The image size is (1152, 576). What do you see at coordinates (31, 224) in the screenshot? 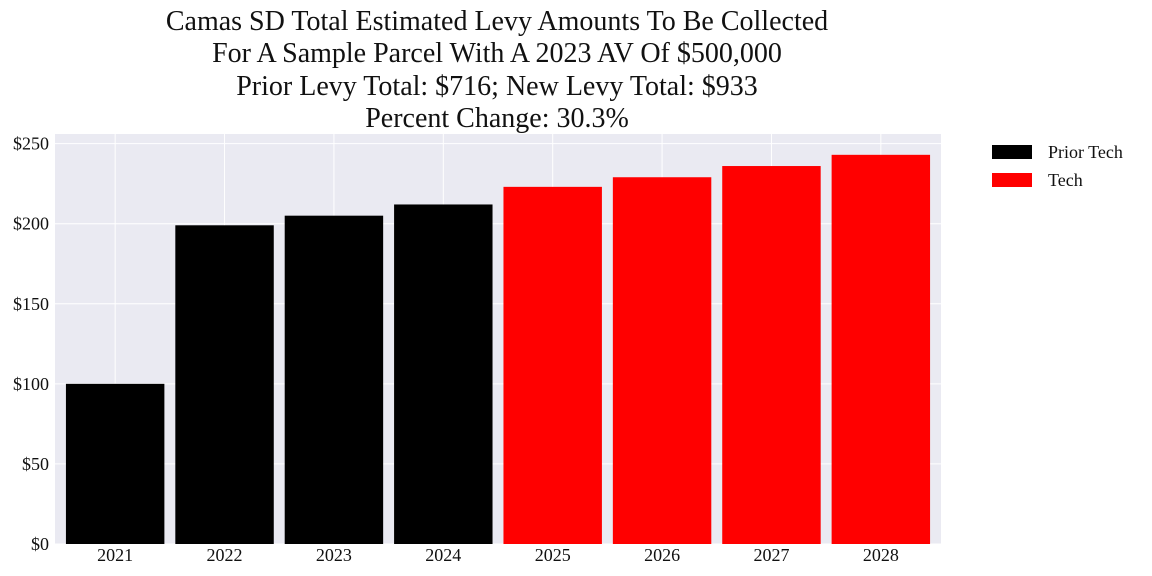
I see `y-tick-label: $200` at bounding box center [31, 224].